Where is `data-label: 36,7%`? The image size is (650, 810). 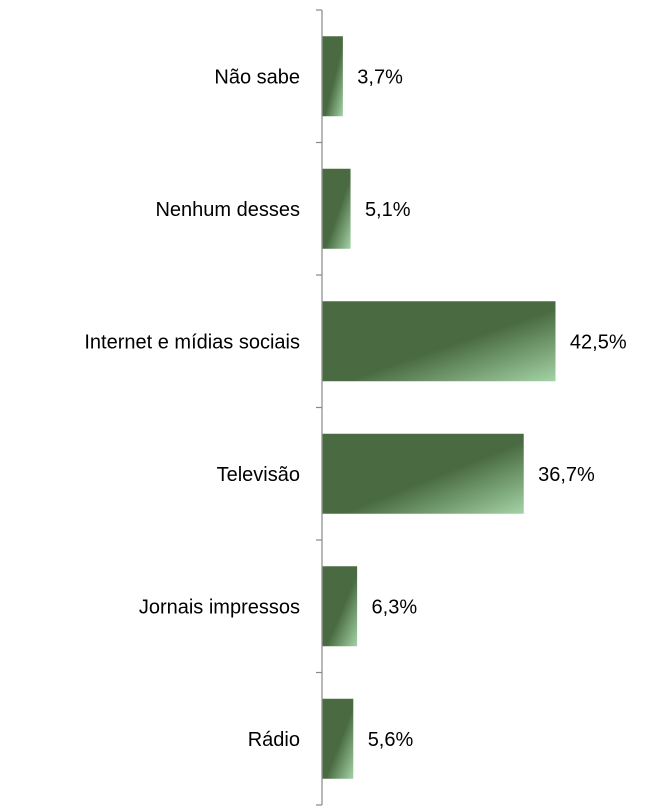
data-label: 36,7% is located at coordinates (566, 475).